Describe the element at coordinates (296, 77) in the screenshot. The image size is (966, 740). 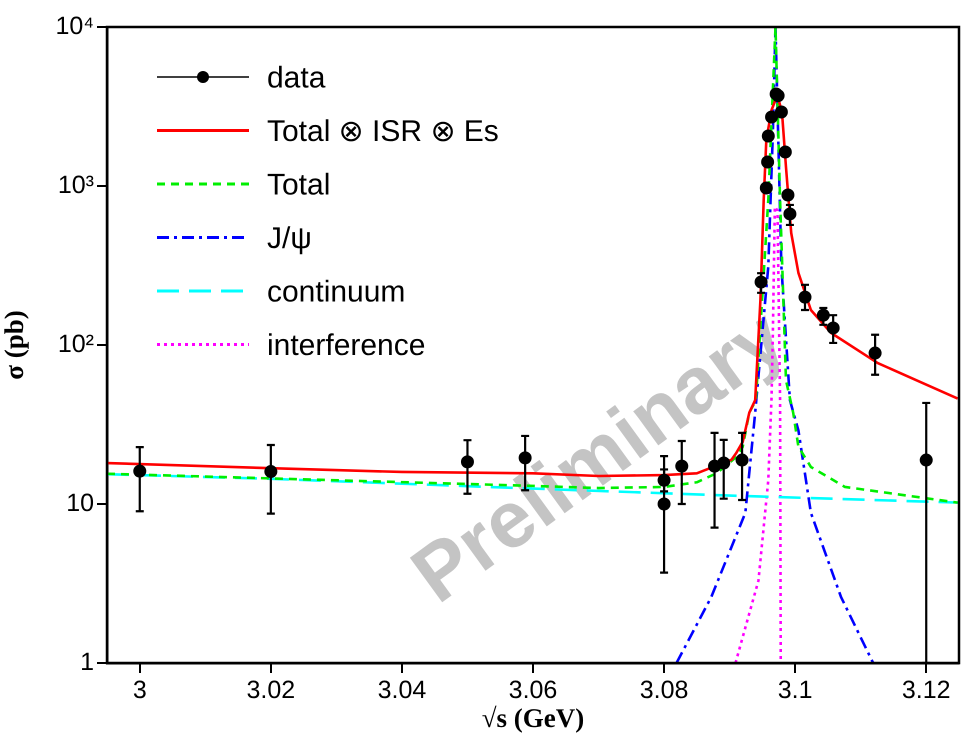
I see `legend-label: data` at that location.